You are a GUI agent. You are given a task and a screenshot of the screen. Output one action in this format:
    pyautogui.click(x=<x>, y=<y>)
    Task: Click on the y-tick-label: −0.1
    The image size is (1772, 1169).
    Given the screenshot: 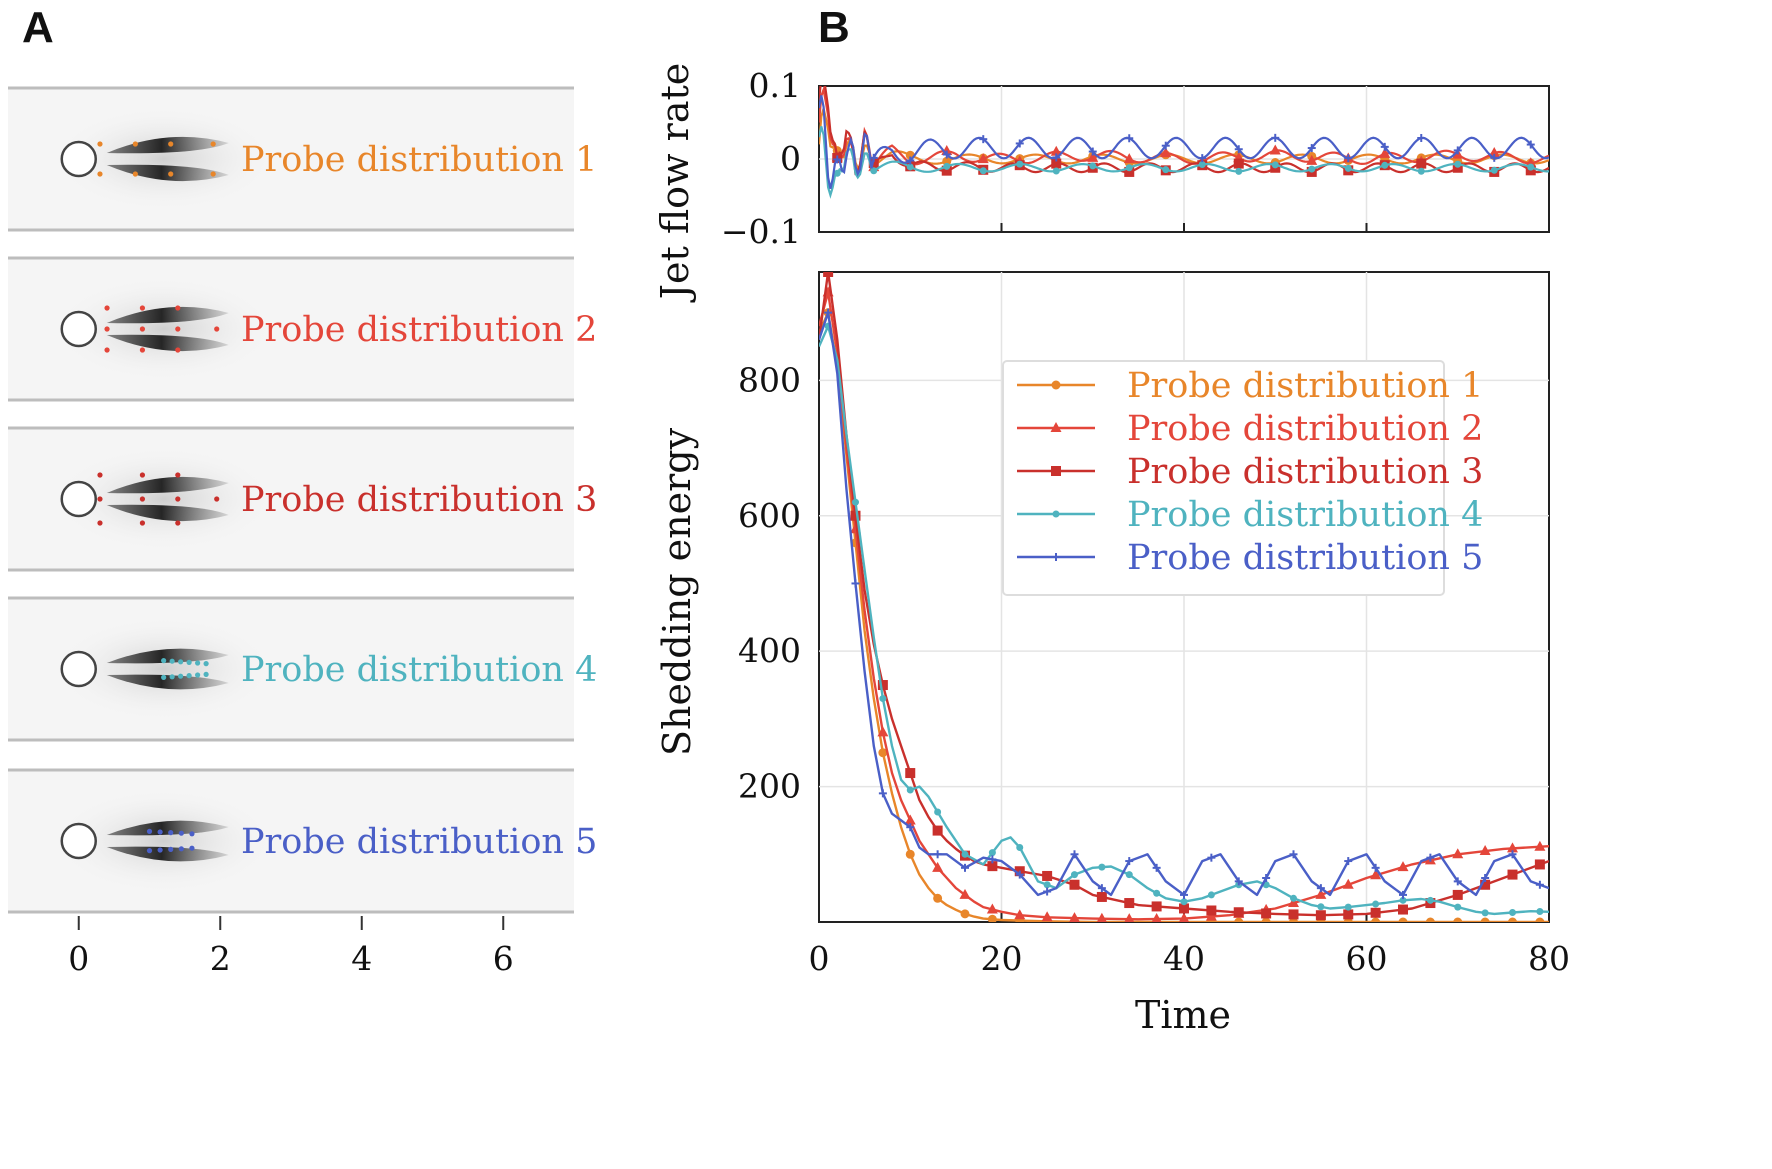 What is the action you would take?
    pyautogui.click(x=761, y=231)
    